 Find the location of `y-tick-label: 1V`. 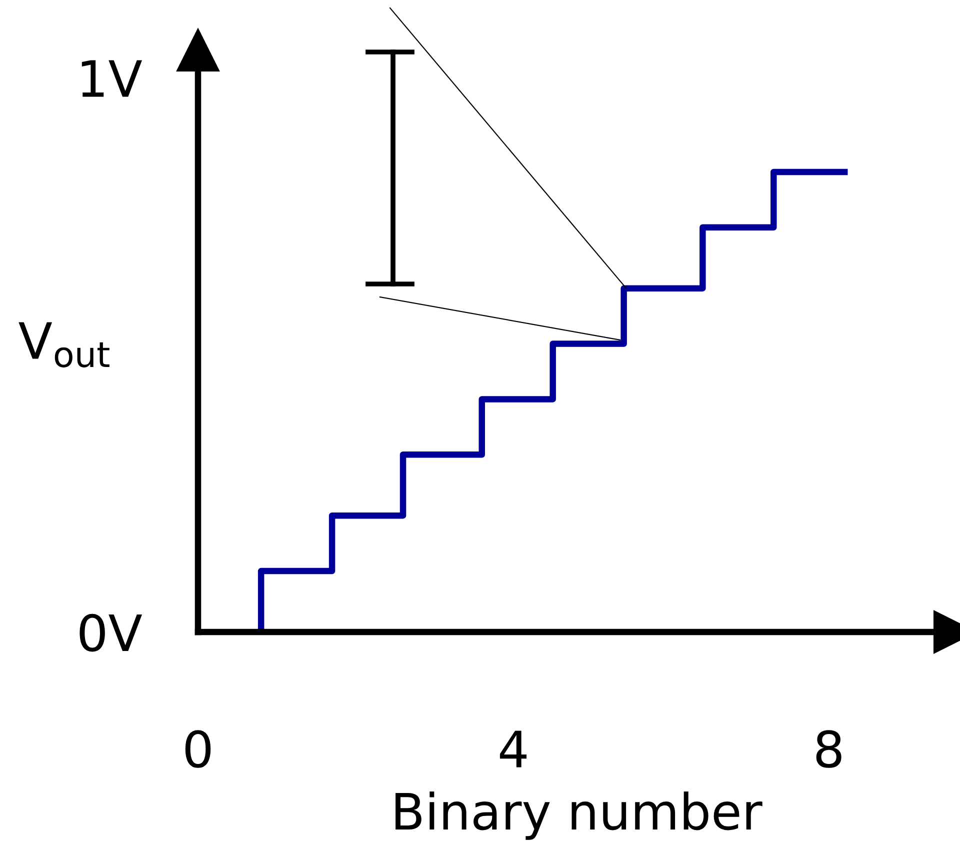

y-tick-label: 1V is located at coordinates (112, 78).